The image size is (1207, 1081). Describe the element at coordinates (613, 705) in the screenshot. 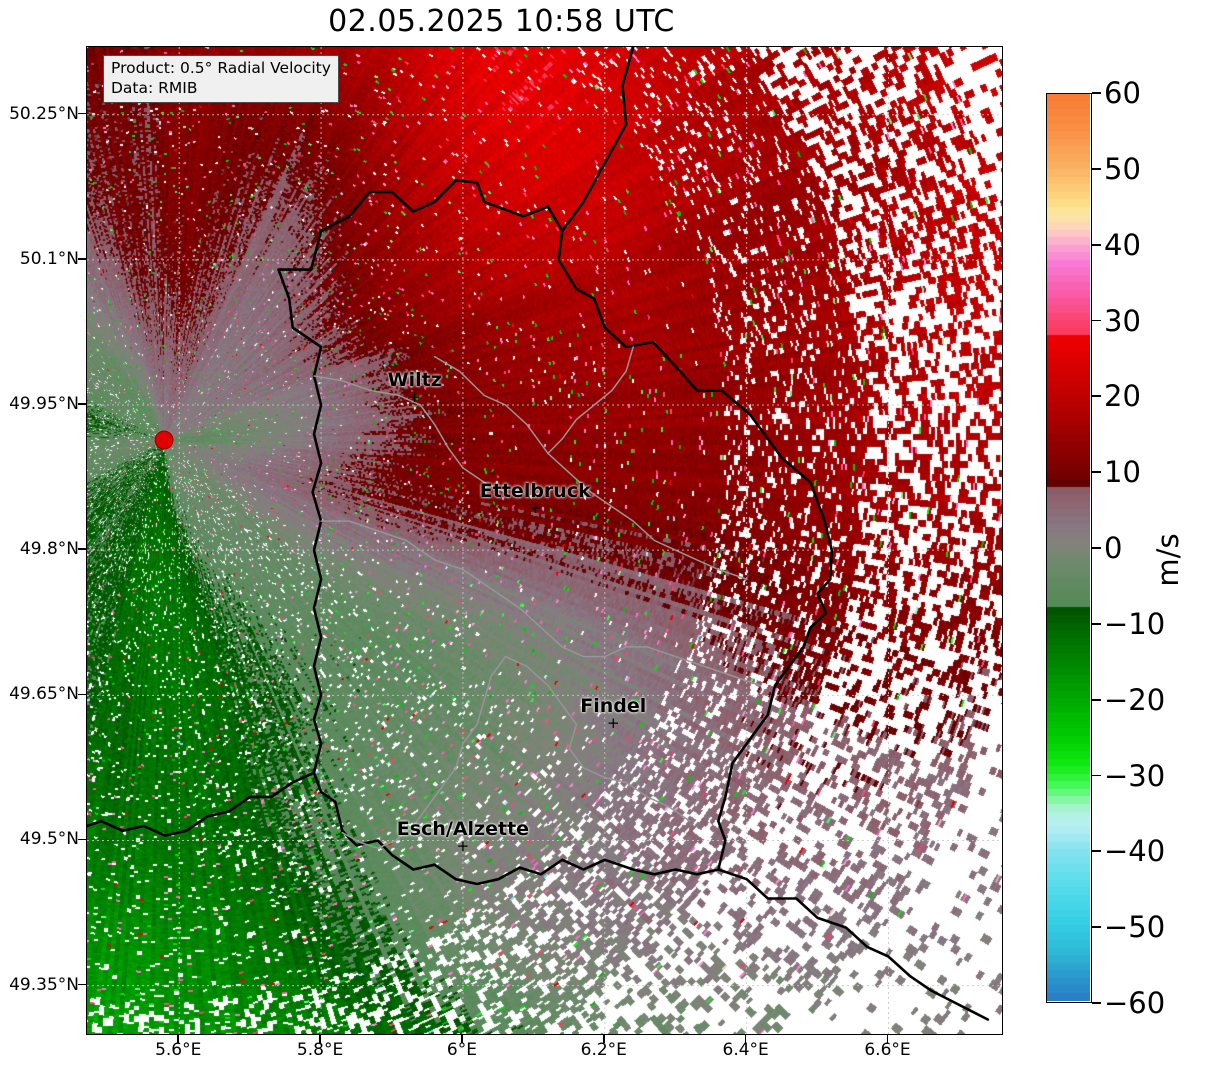

I see `city-name: Findel` at that location.